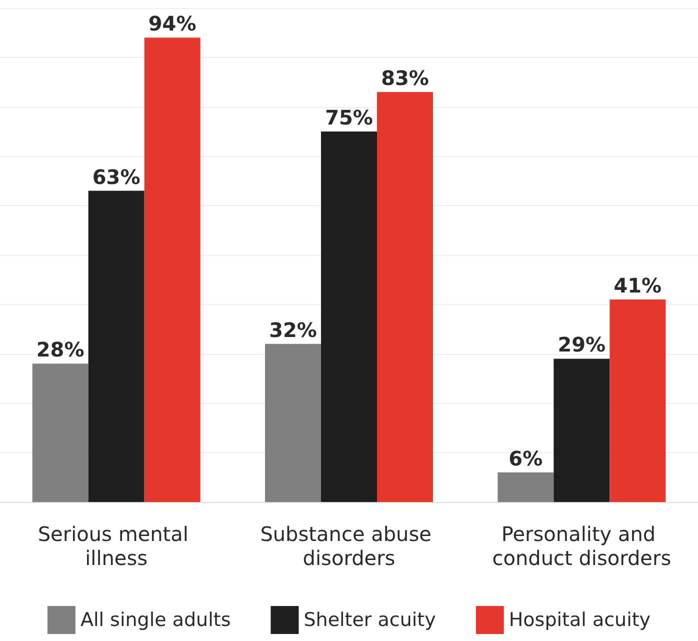 The image size is (698, 641). I want to click on legend-label: Hospital acuity, so click(579, 620).